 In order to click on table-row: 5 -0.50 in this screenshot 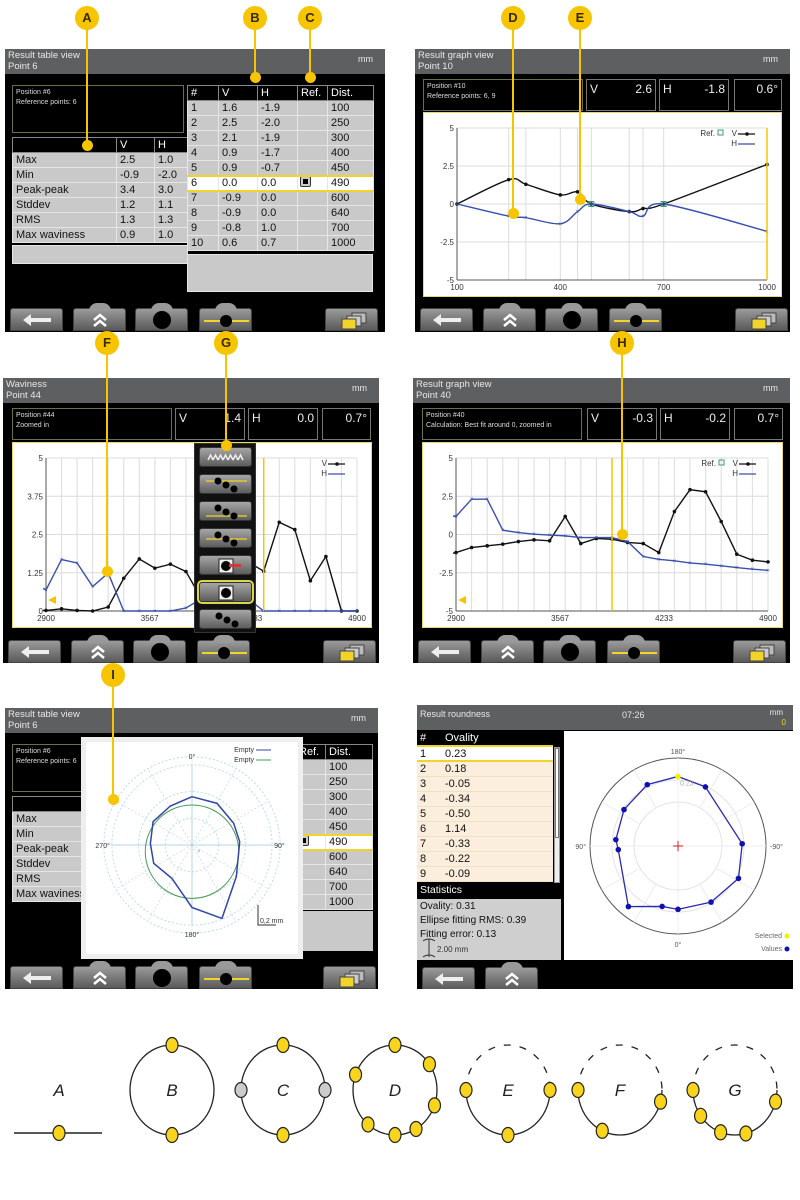, I will do `click(485, 814)`.